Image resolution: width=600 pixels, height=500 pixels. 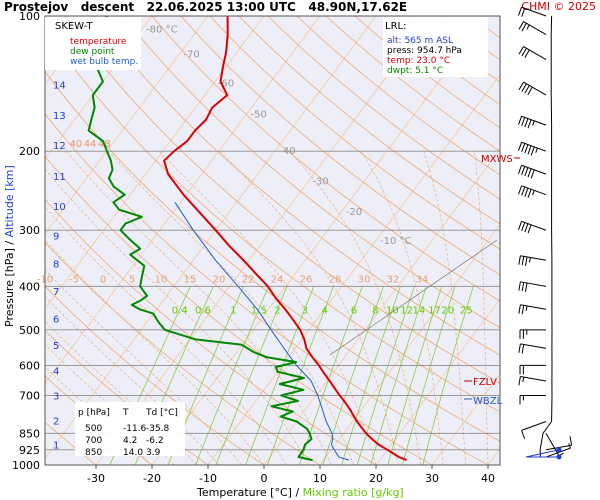 What do you see at coordinates (432, 478) in the screenshot?
I see `temperature-tick-label: 30` at bounding box center [432, 478].